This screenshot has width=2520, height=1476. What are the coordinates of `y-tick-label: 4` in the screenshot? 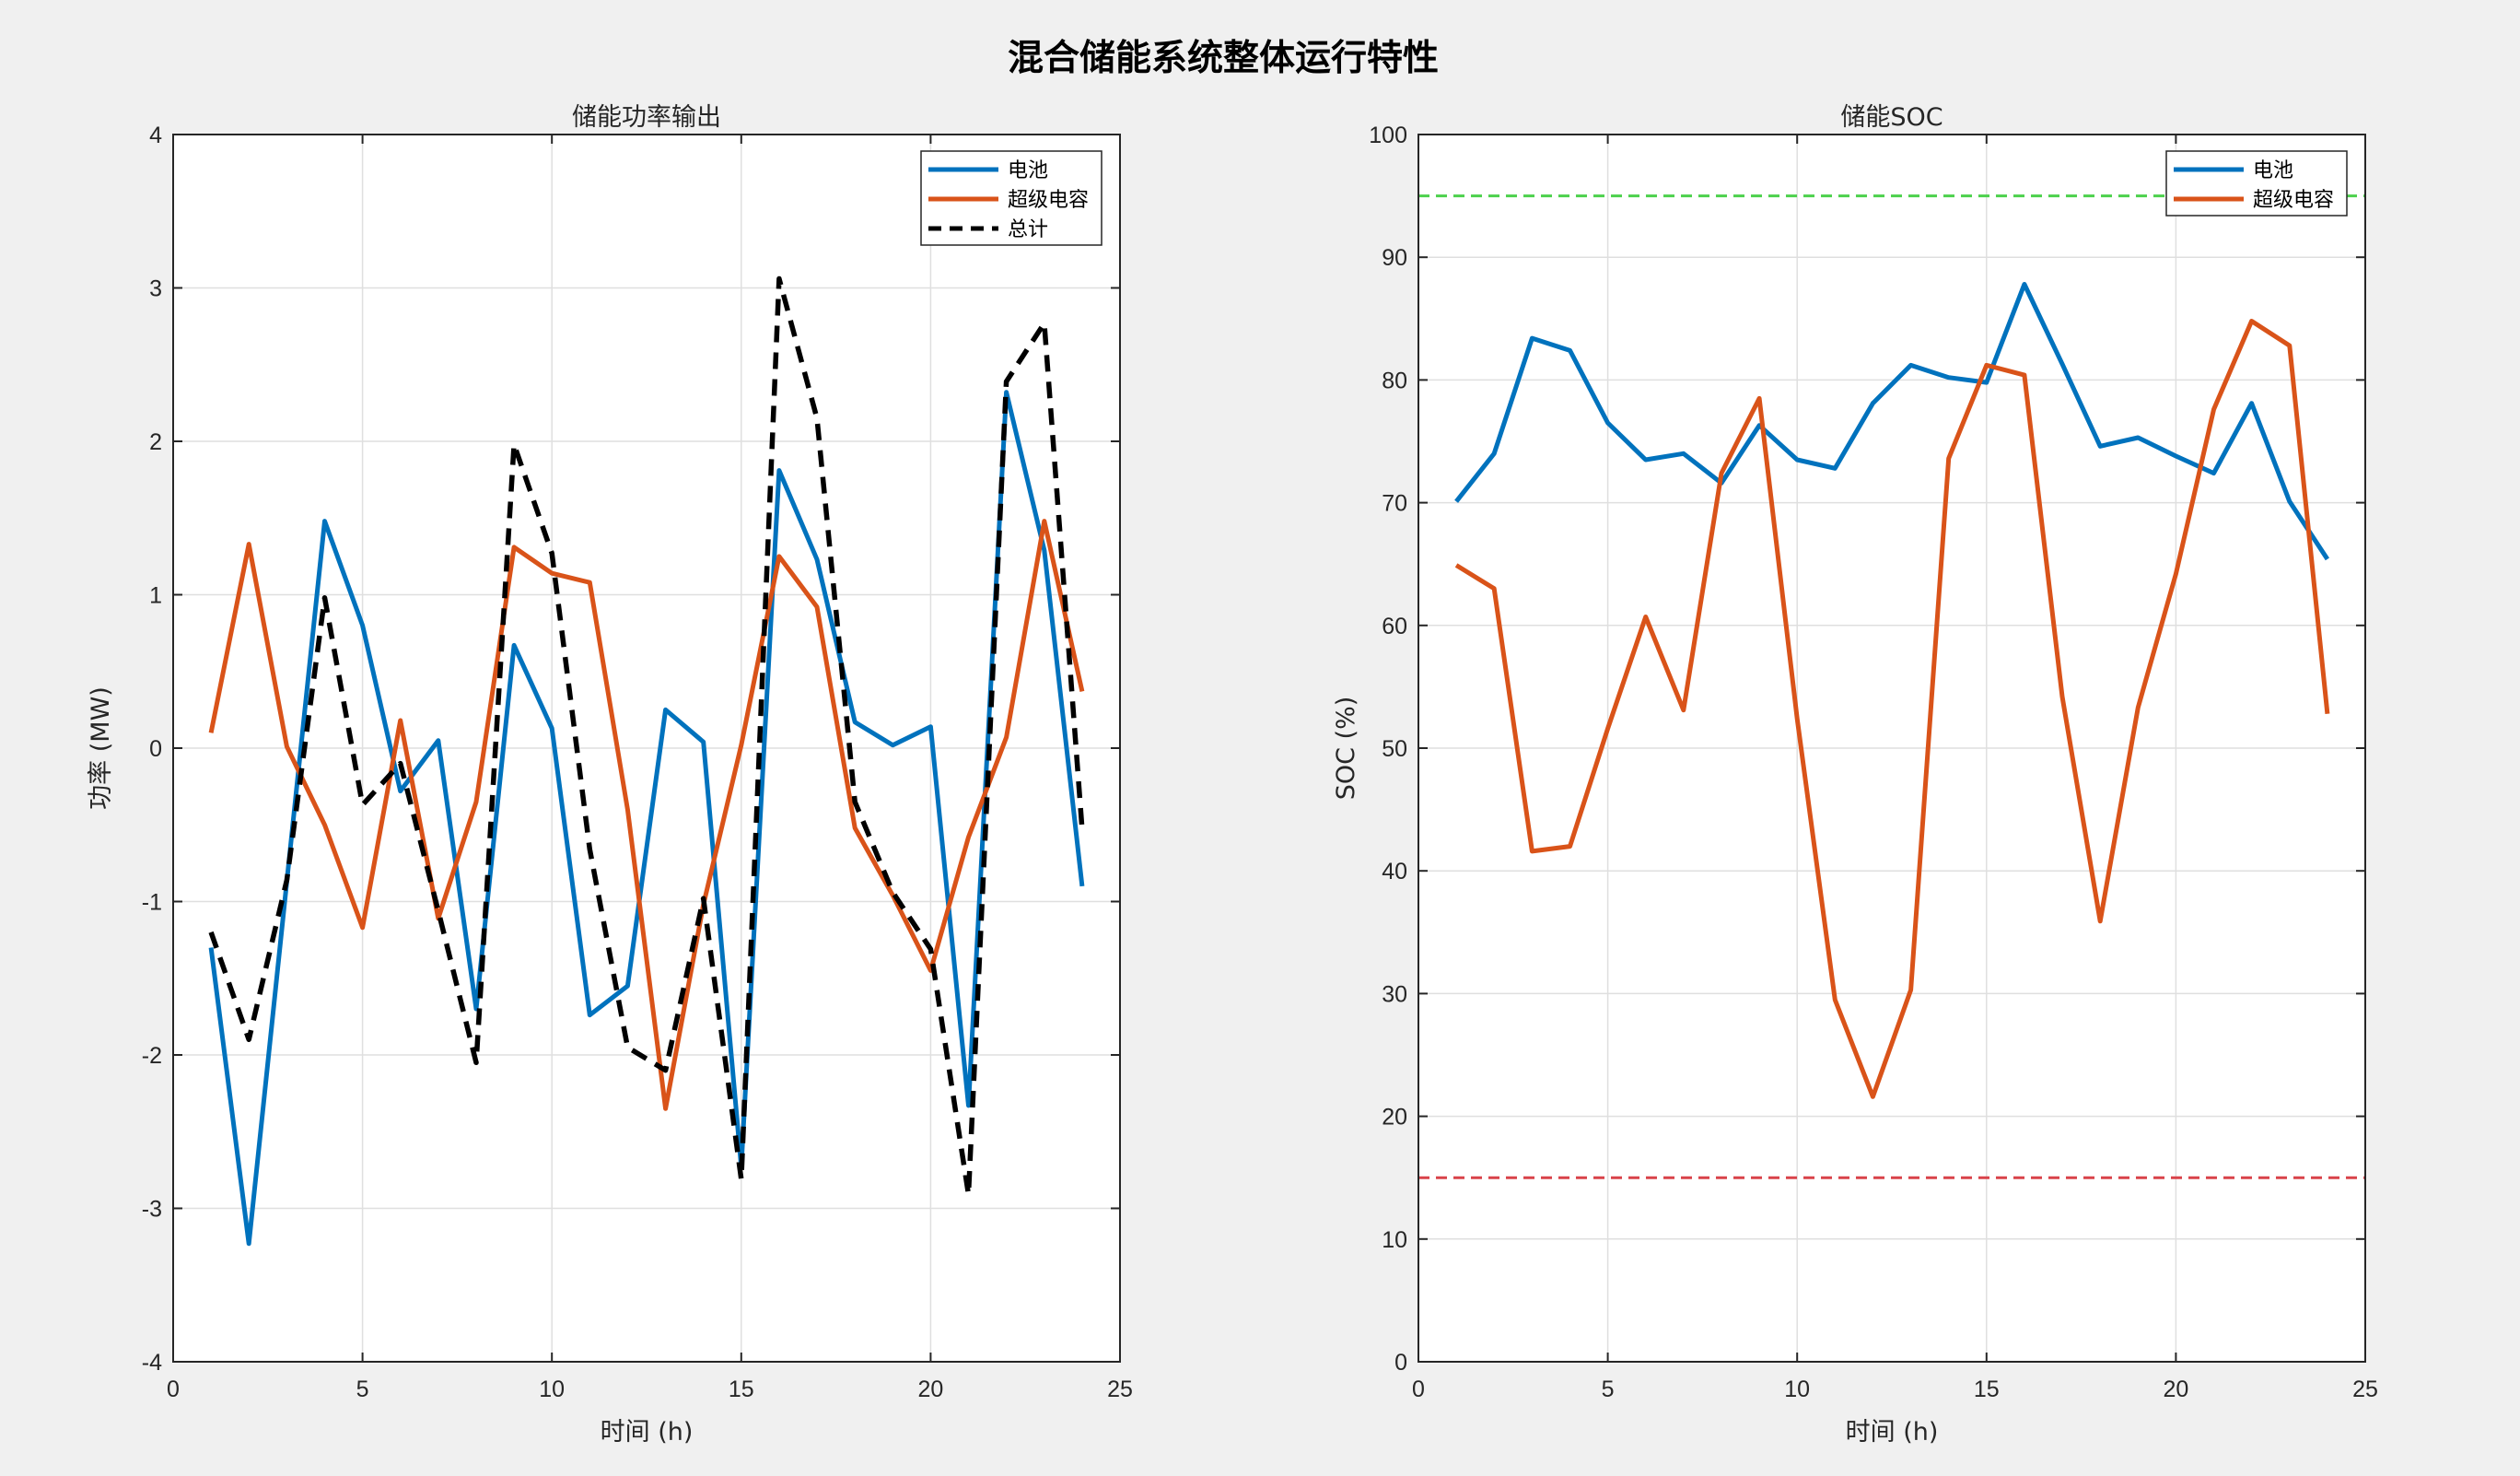 It's located at (155, 136).